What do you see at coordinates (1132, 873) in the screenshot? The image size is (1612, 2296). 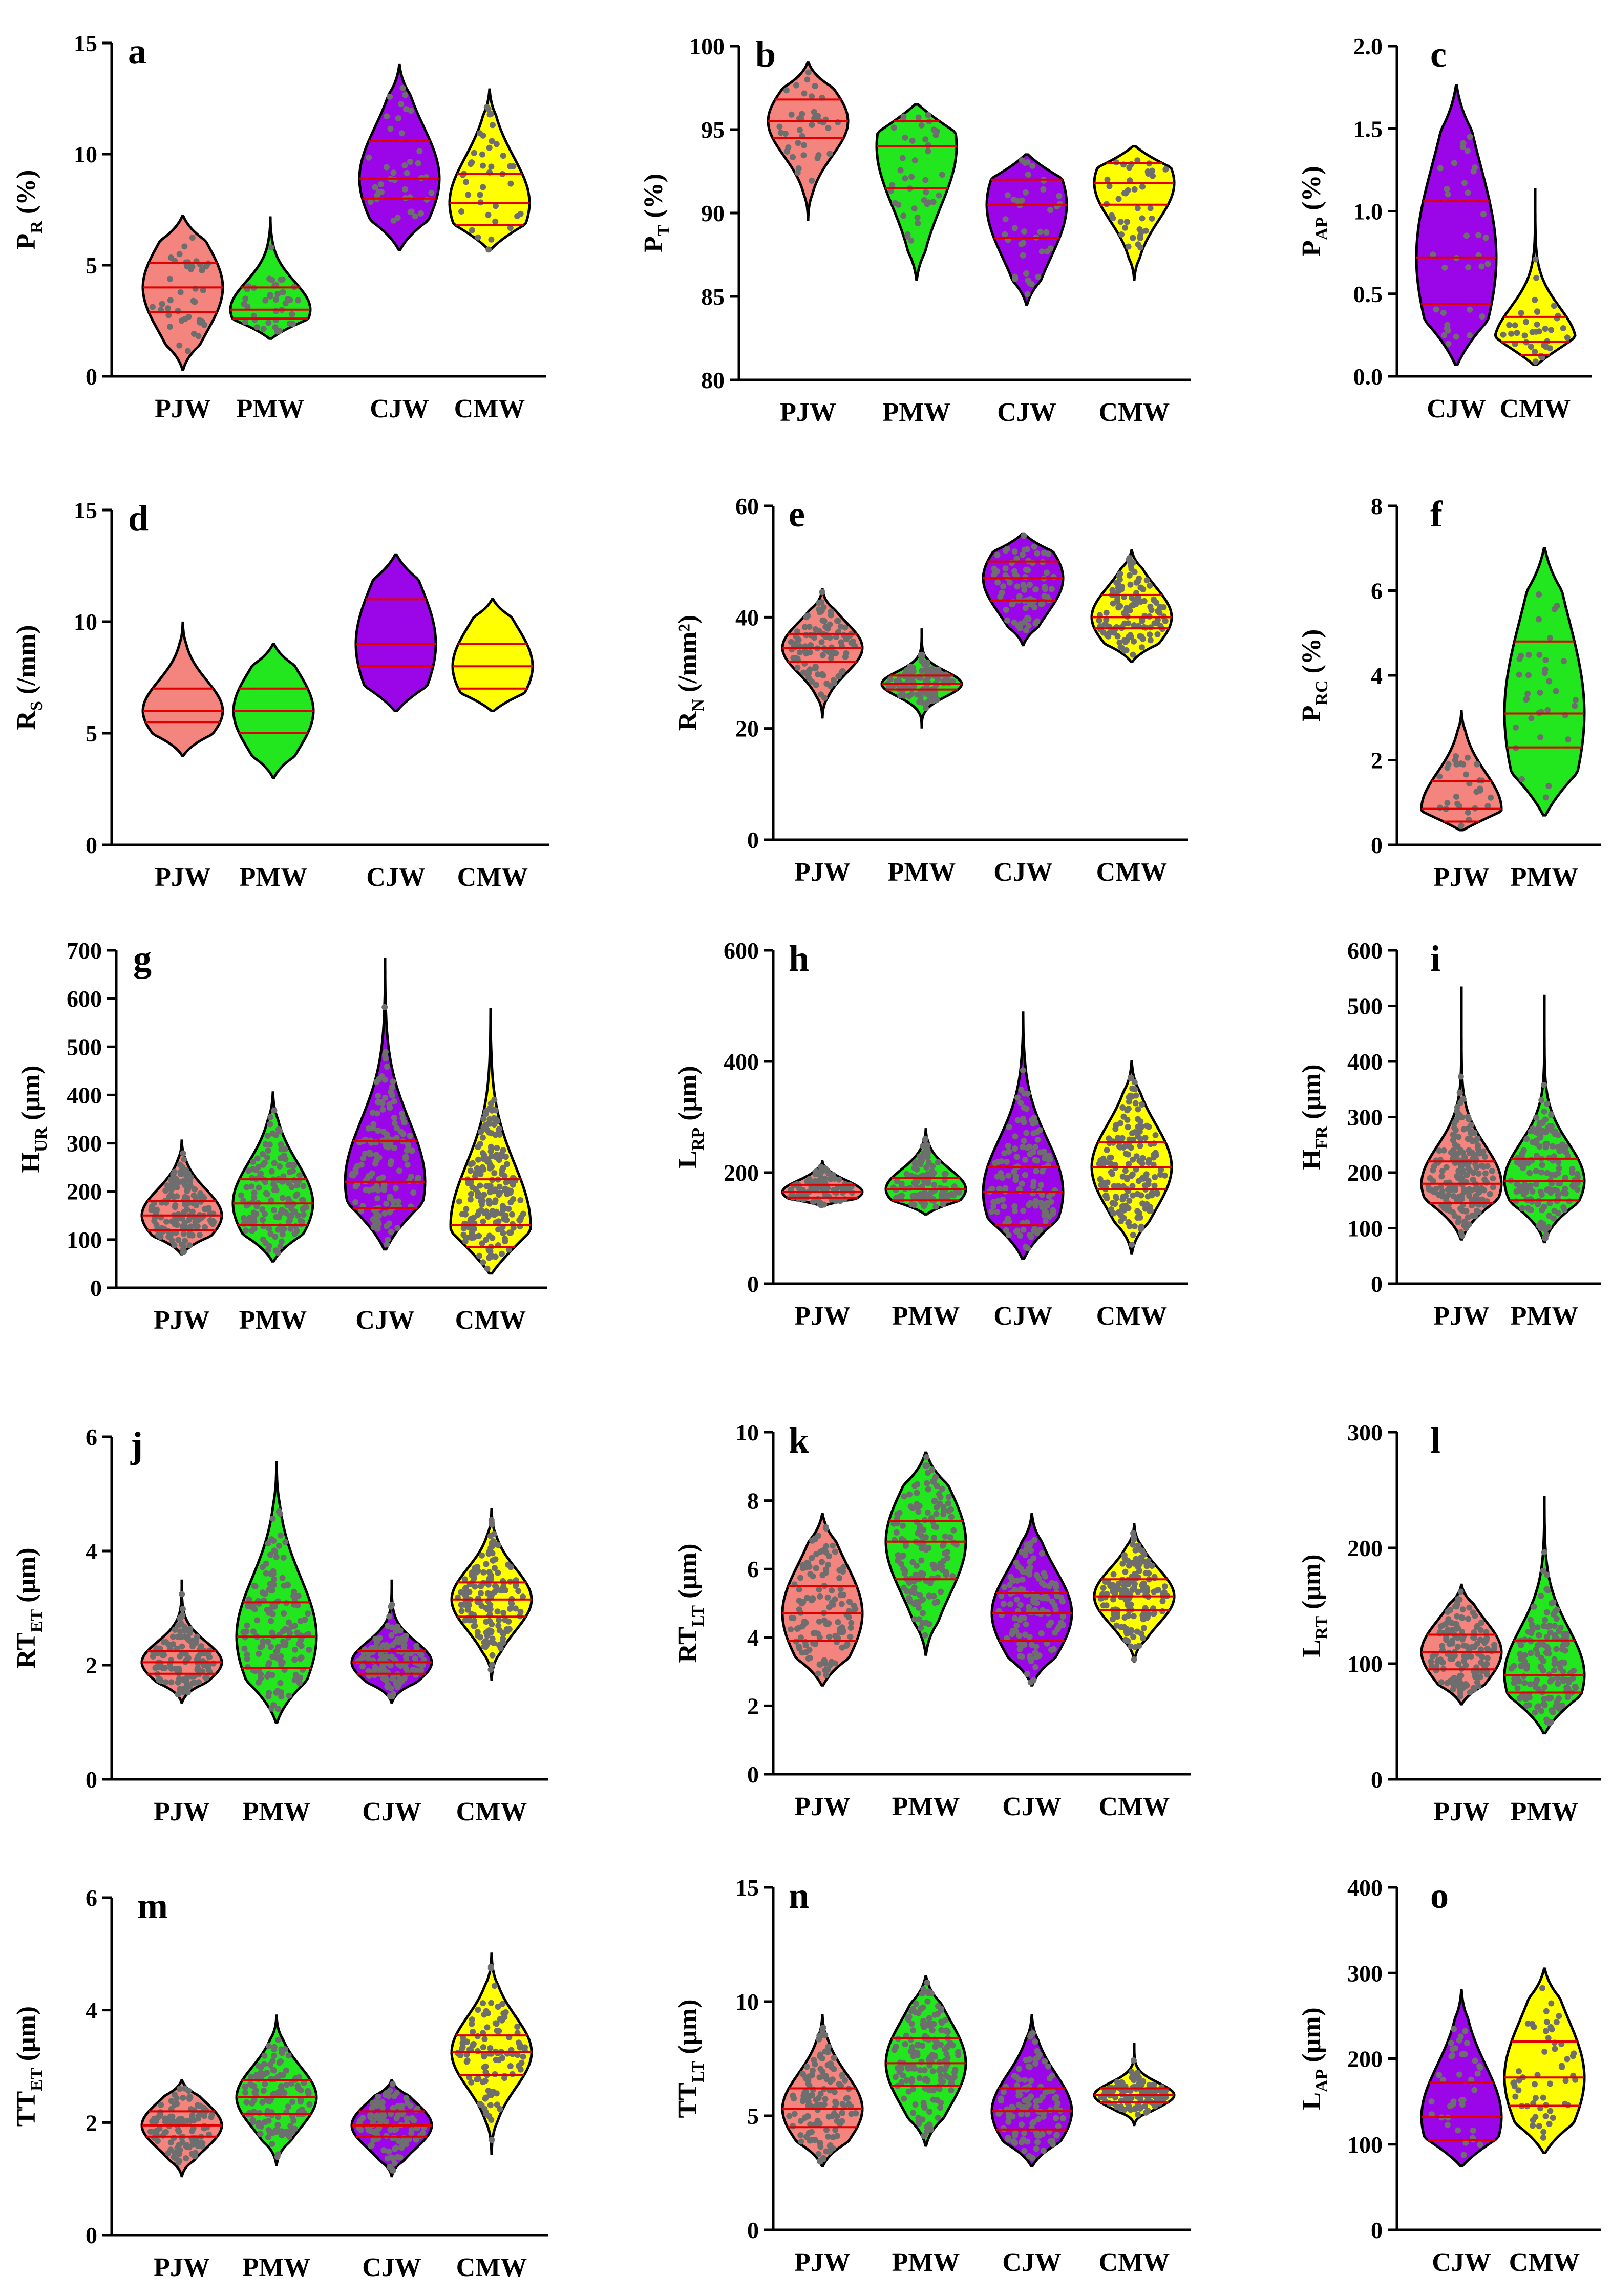 I see `category-label: CMW` at bounding box center [1132, 873].